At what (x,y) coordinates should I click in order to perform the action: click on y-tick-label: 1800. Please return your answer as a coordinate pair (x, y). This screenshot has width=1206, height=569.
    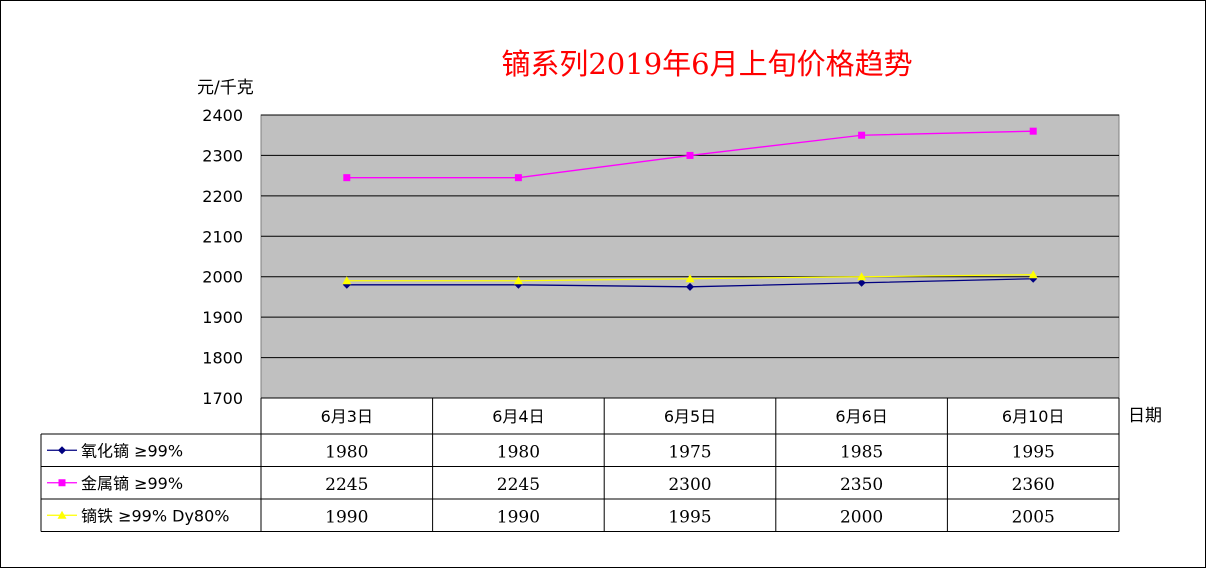
    Looking at the image, I should click on (222, 358).